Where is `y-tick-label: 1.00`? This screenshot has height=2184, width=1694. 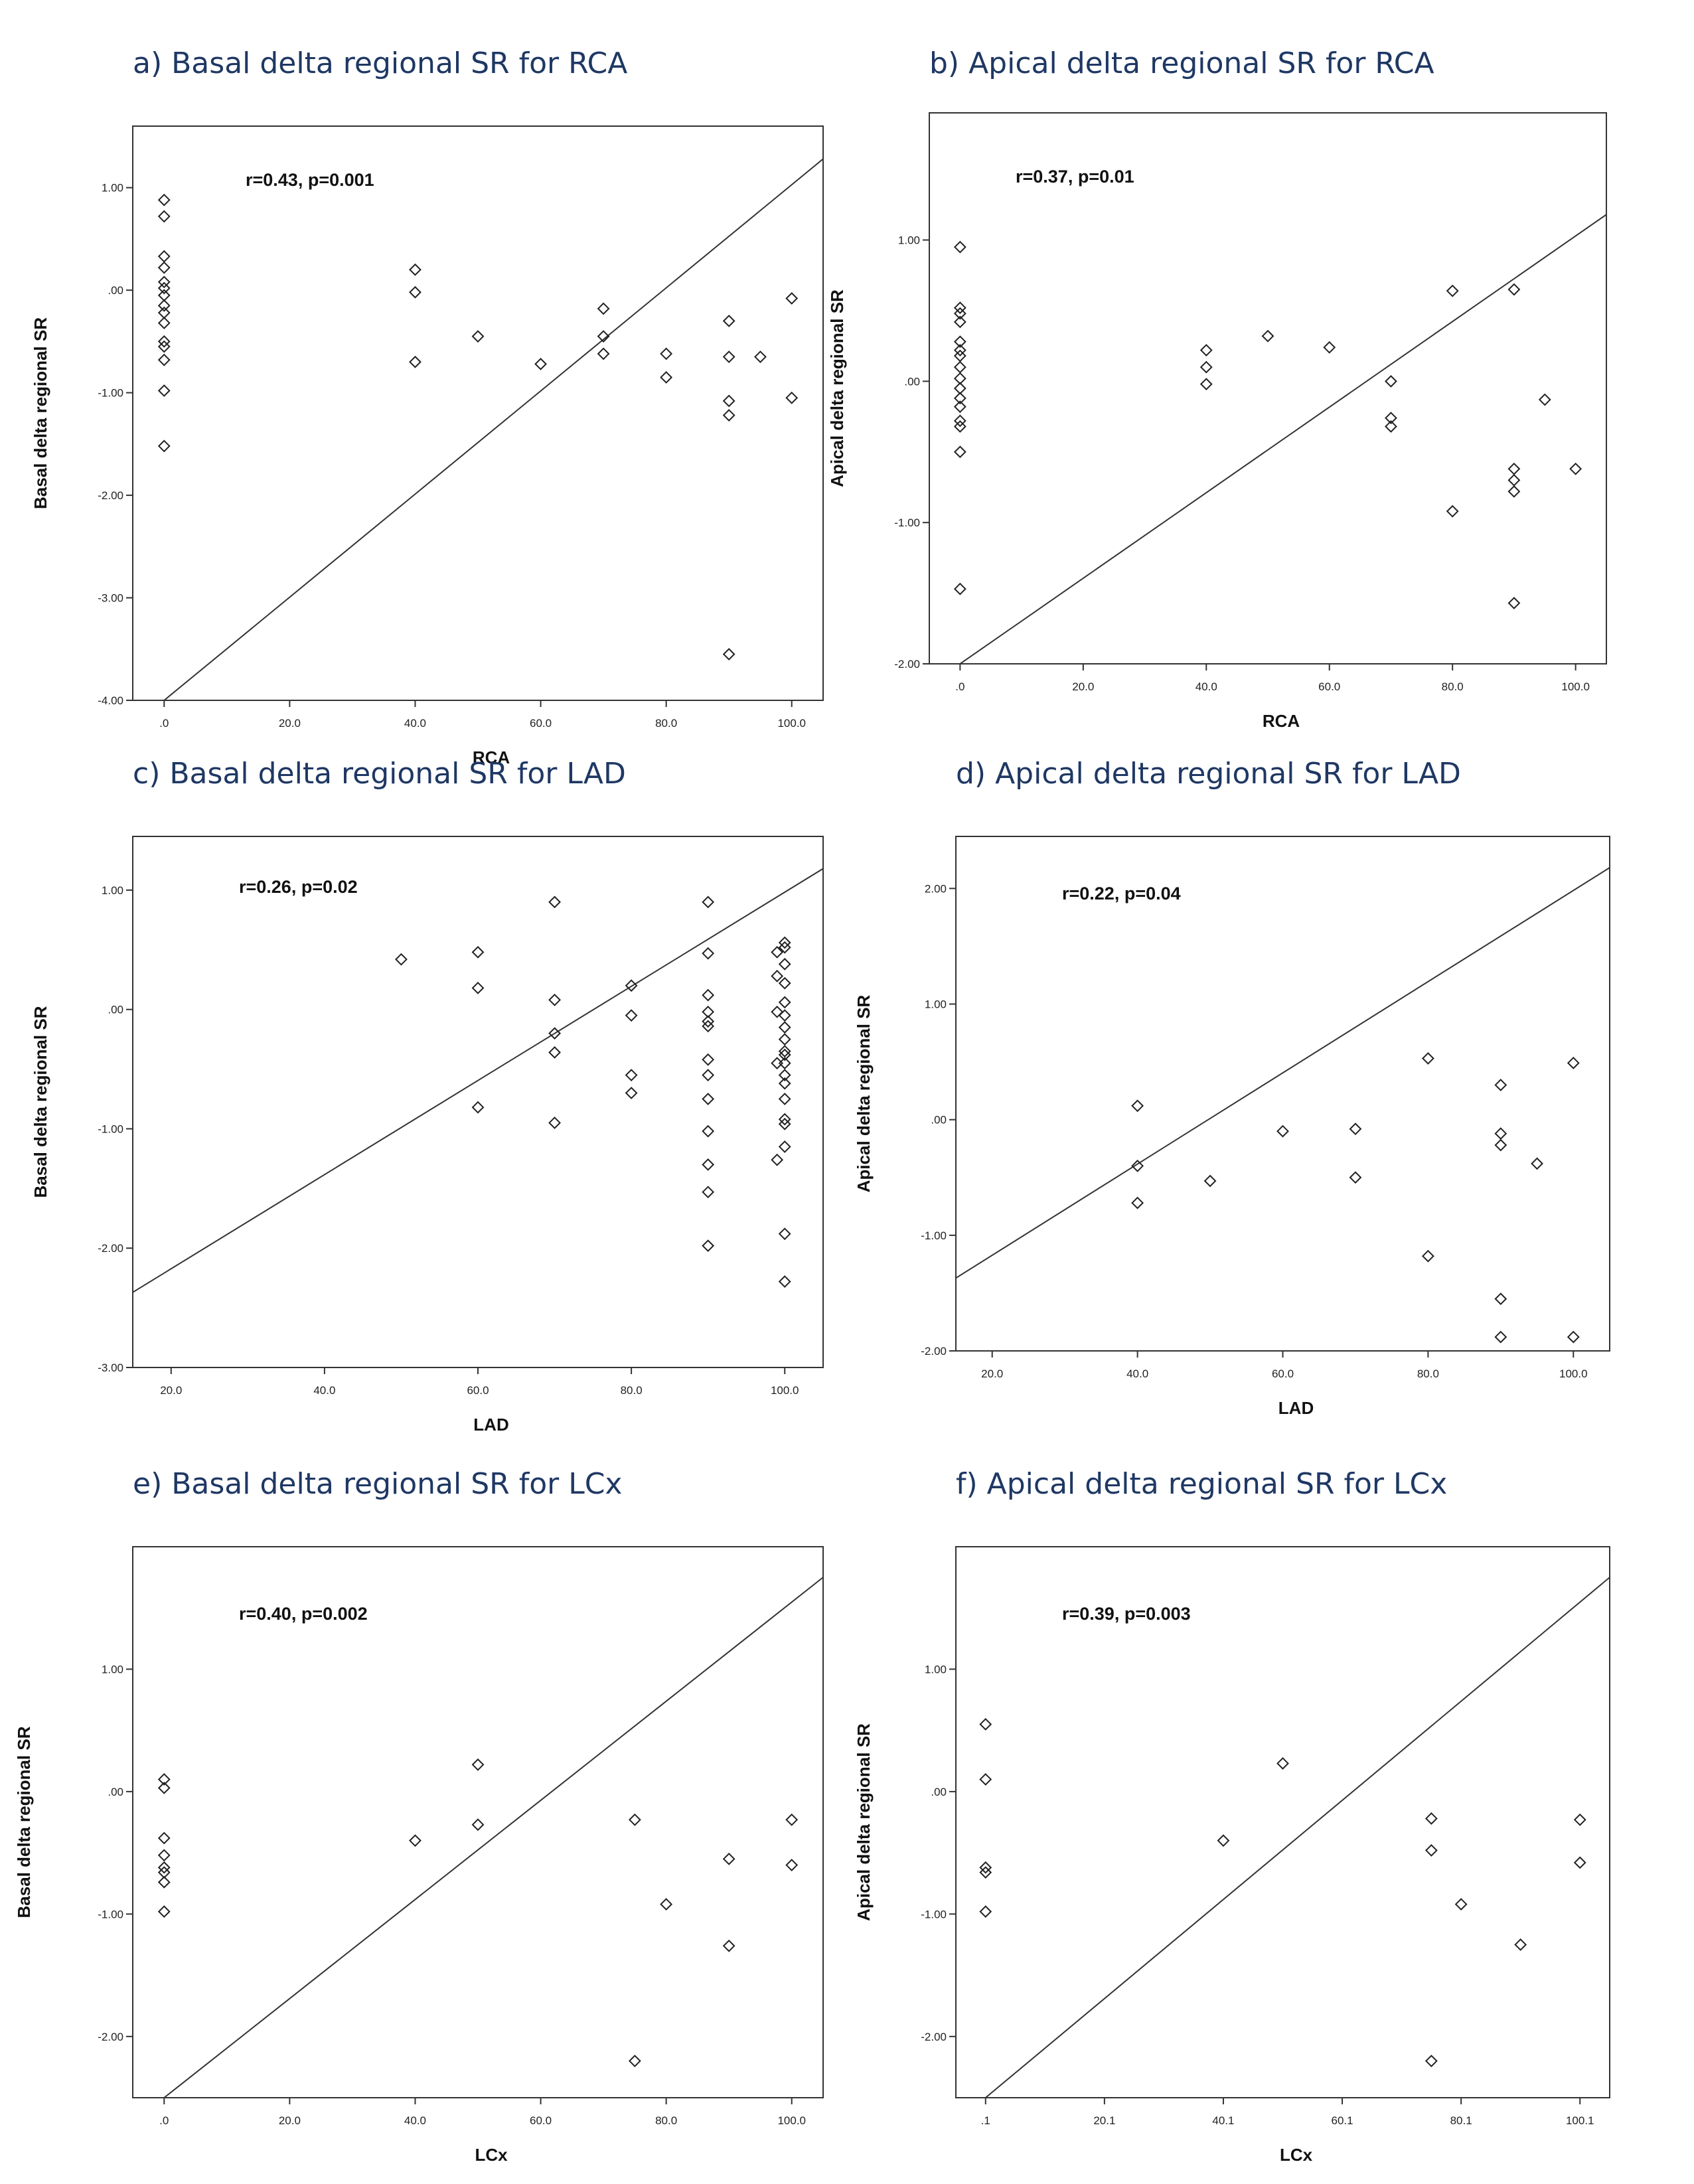 y-tick-label: 1.00 is located at coordinates (936, 1669).